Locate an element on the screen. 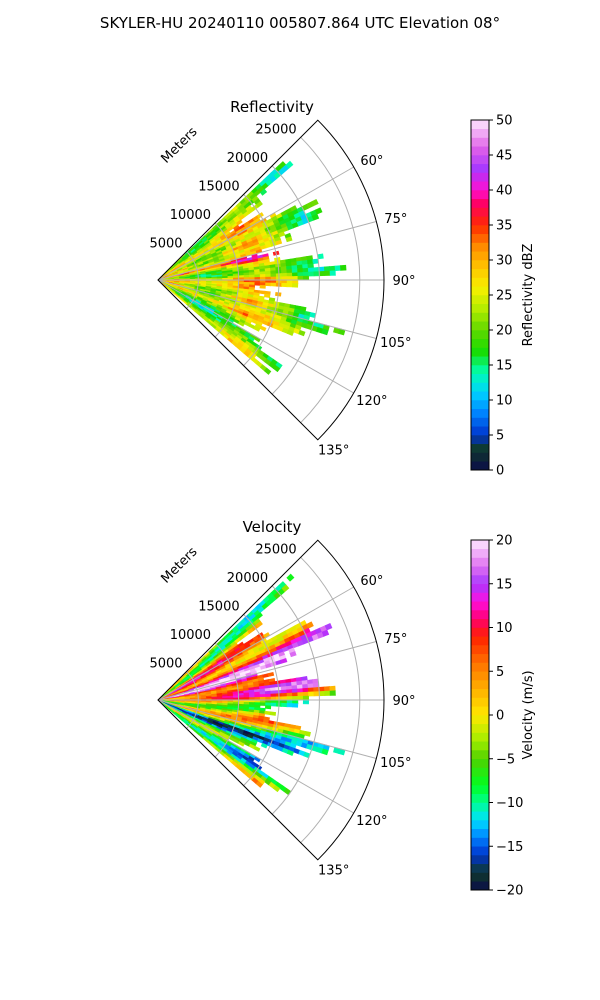  colorbar: −20 −15 −10 −5 0 5 10 15 20 Velocity (m/s) is located at coordinates (503, 716).